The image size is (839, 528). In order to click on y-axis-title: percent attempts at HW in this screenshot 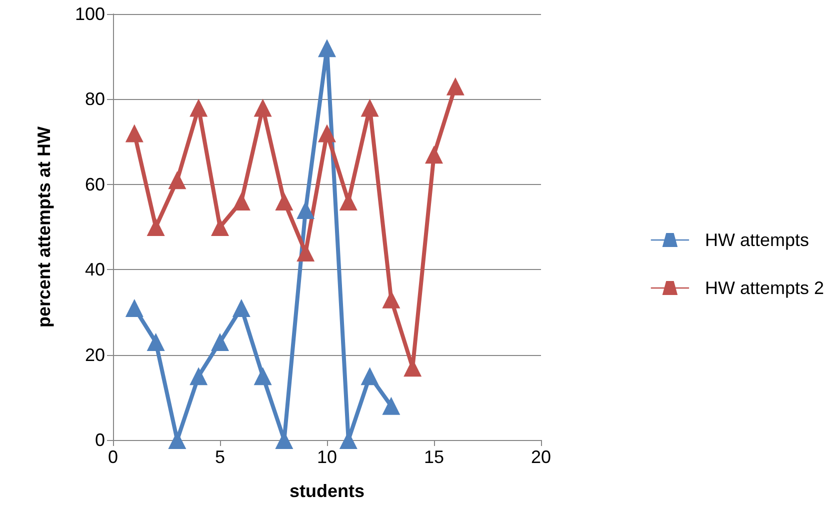, I will do `click(44, 227)`.